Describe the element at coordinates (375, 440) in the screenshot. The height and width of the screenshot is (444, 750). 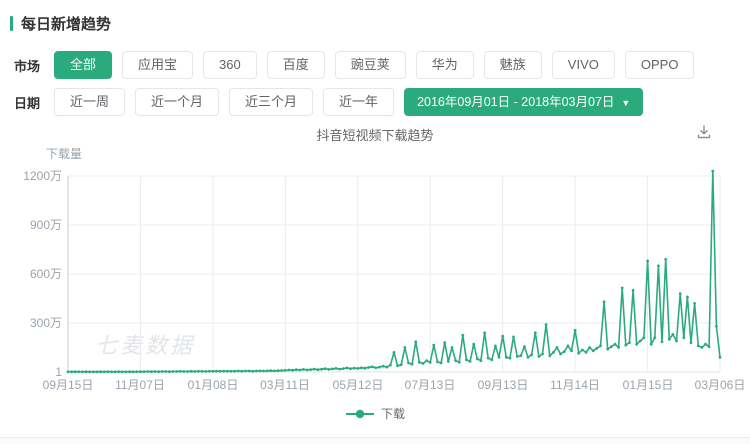
I see `bottom-divider` at that location.